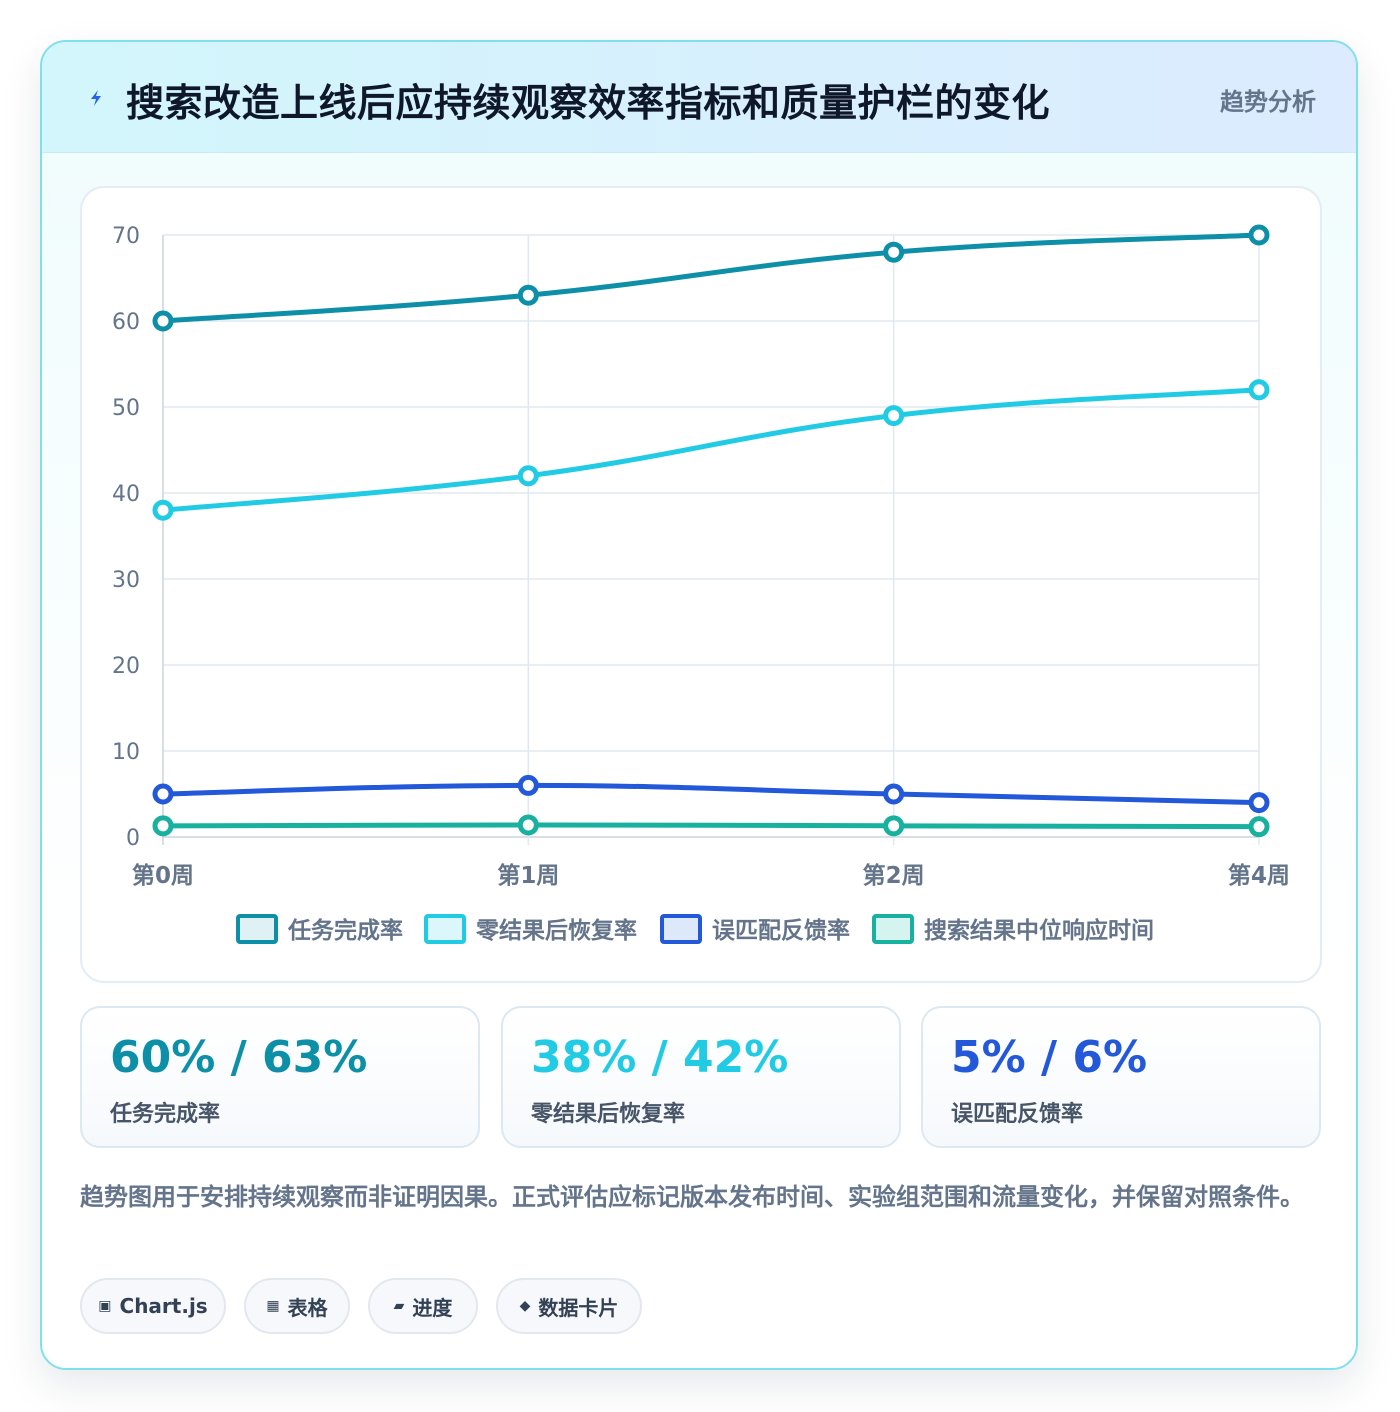 The height and width of the screenshot is (1412, 1400). I want to click on stat-card-task-completion: 60% / 63% 任务完成率, so click(280, 1077).